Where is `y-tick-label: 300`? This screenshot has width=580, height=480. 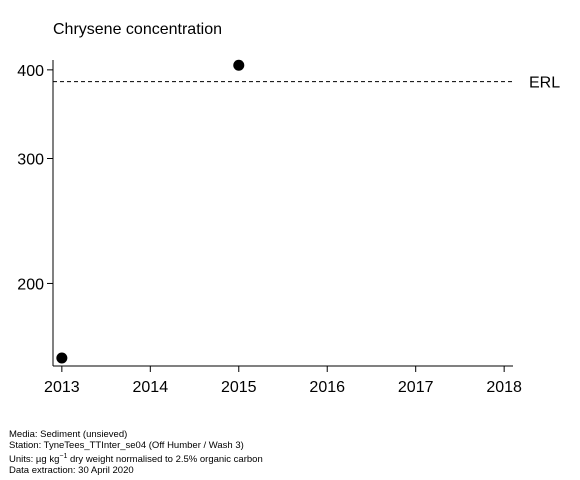
y-tick-label: 300 is located at coordinates (30, 160).